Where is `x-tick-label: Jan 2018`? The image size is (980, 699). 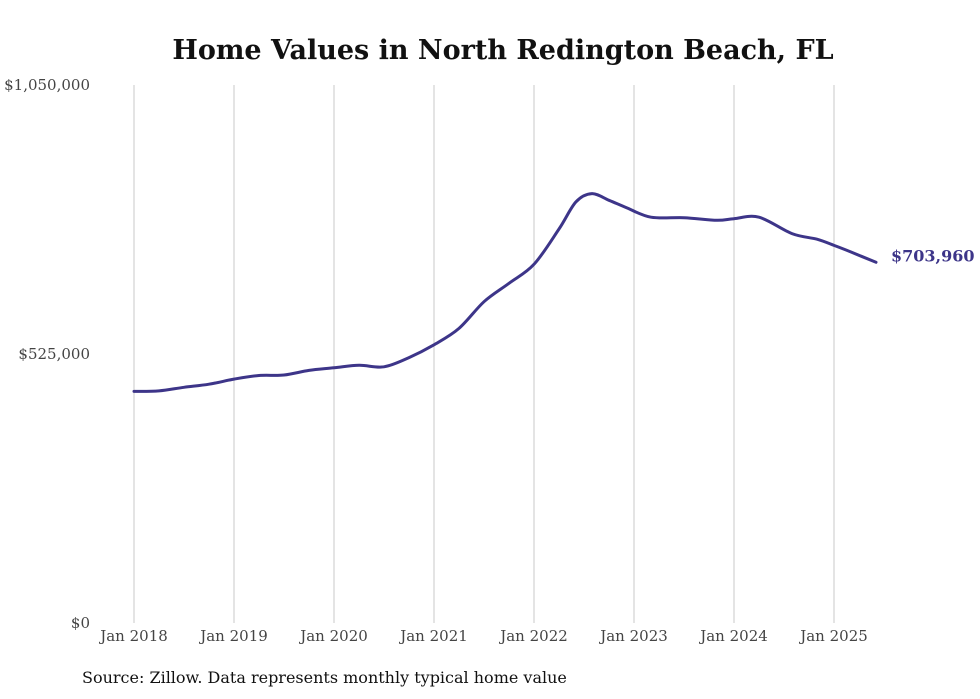
x-tick-label: Jan 2018 is located at coordinates (133, 636).